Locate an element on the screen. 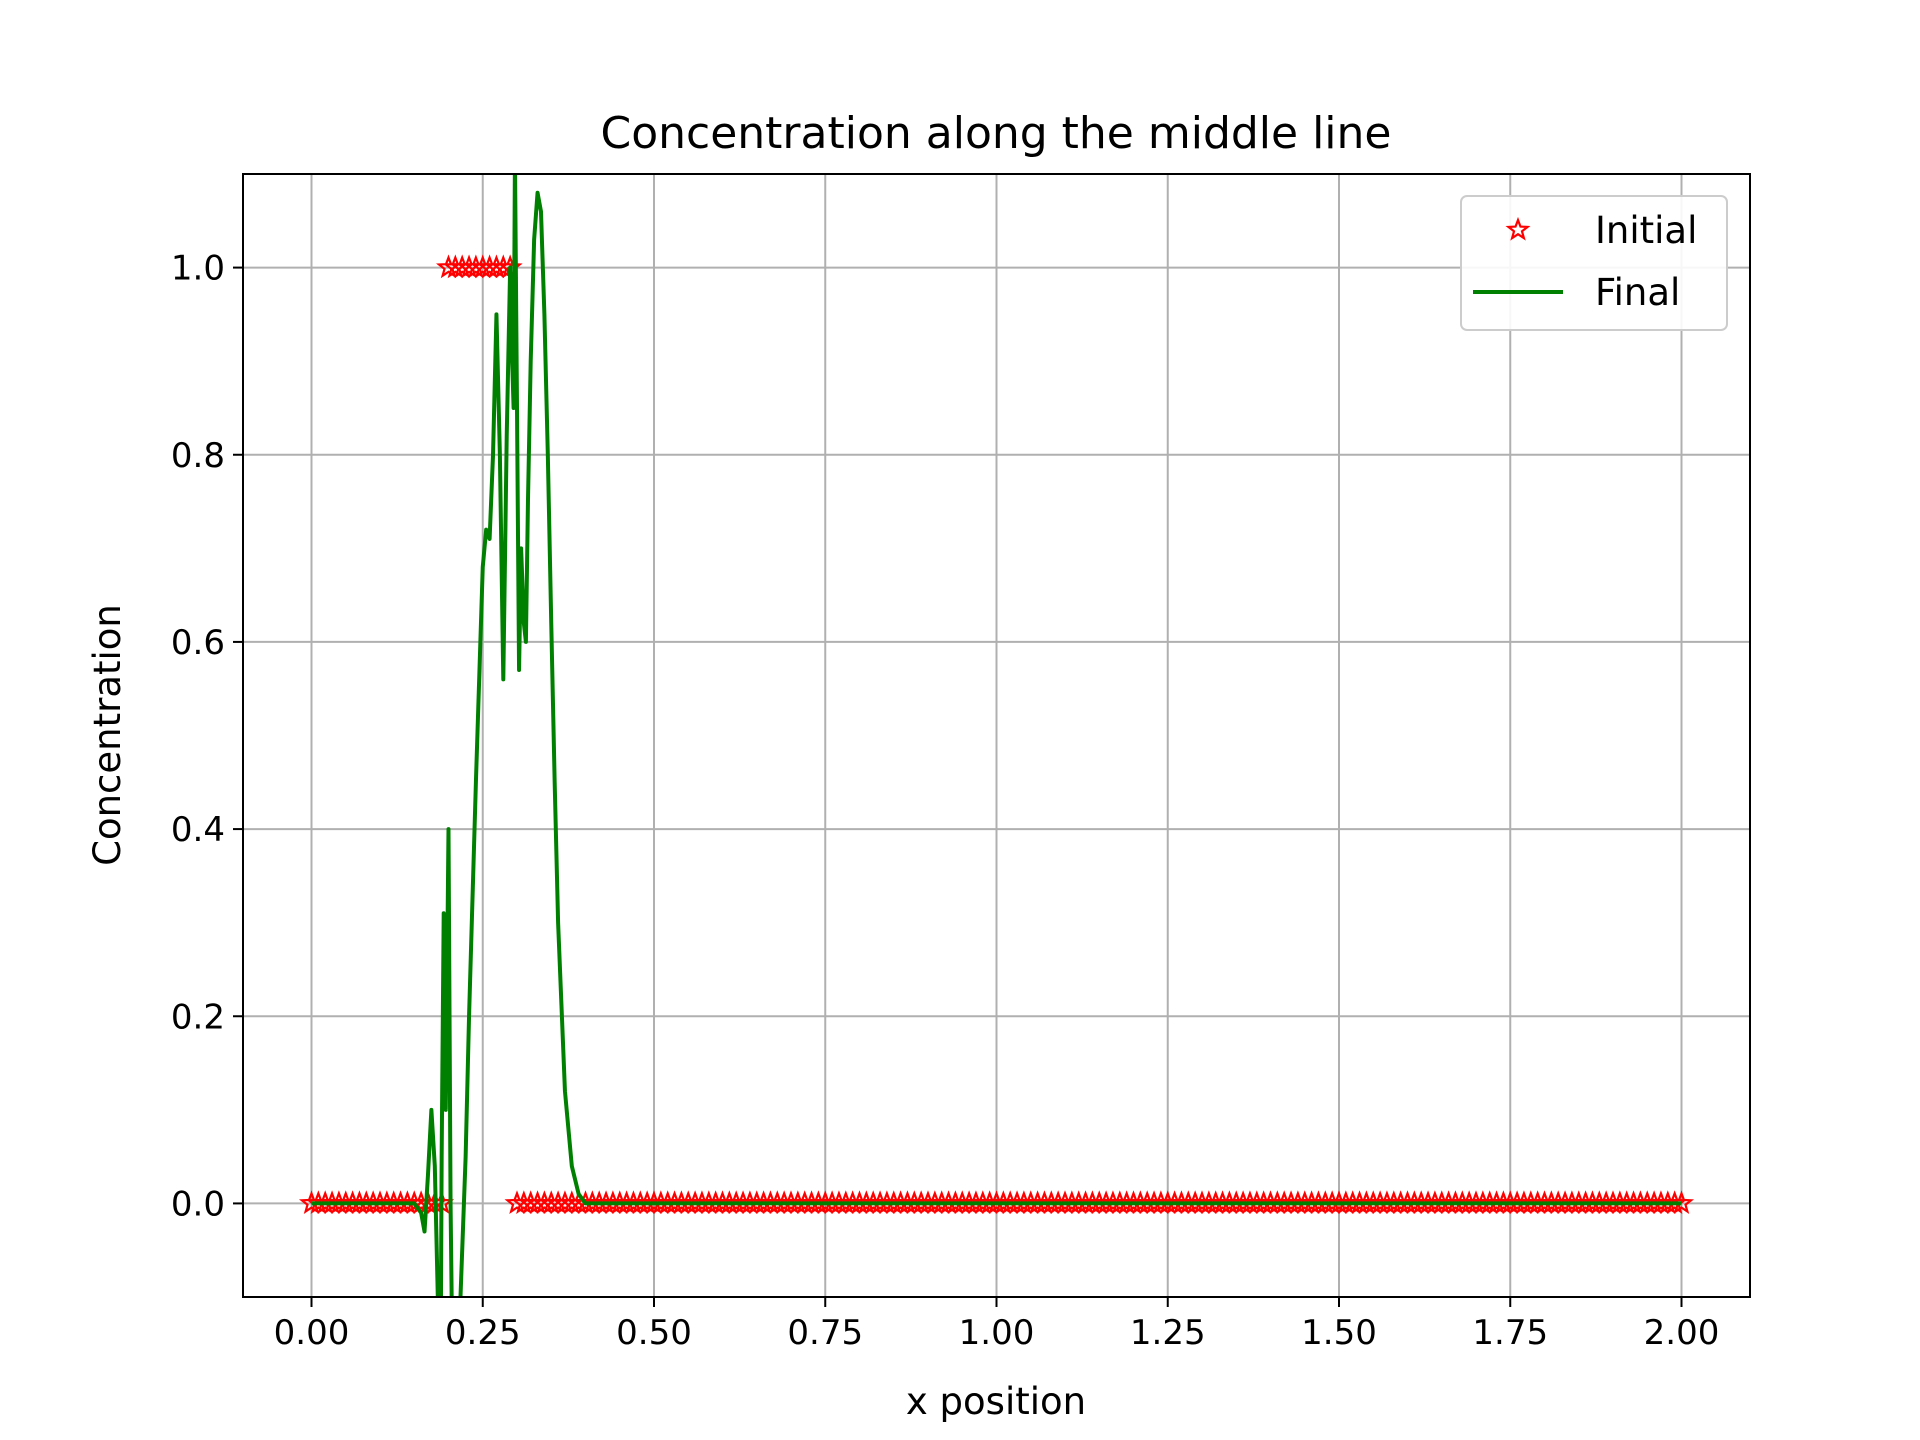 This screenshot has height=1440, width=1920. x-tick-label: 0.75 is located at coordinates (825, 1333).